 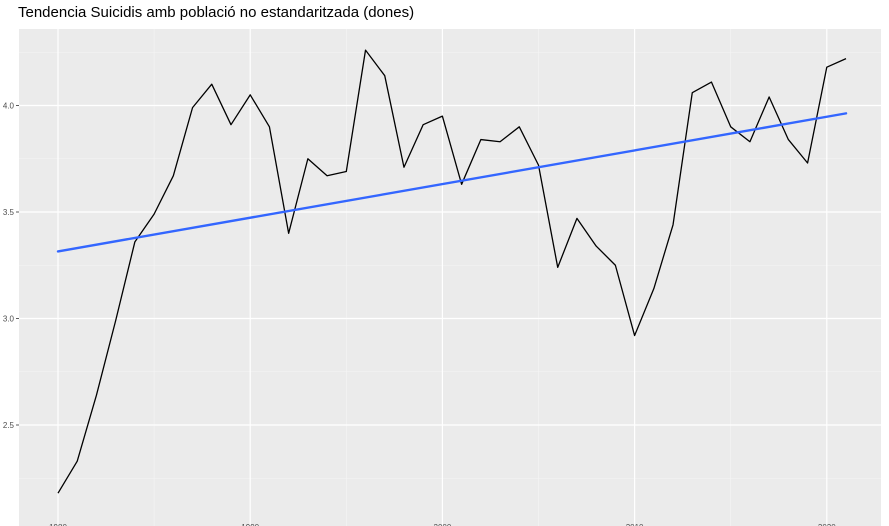 I want to click on x-tick-label: 2000, so click(x=443, y=524).